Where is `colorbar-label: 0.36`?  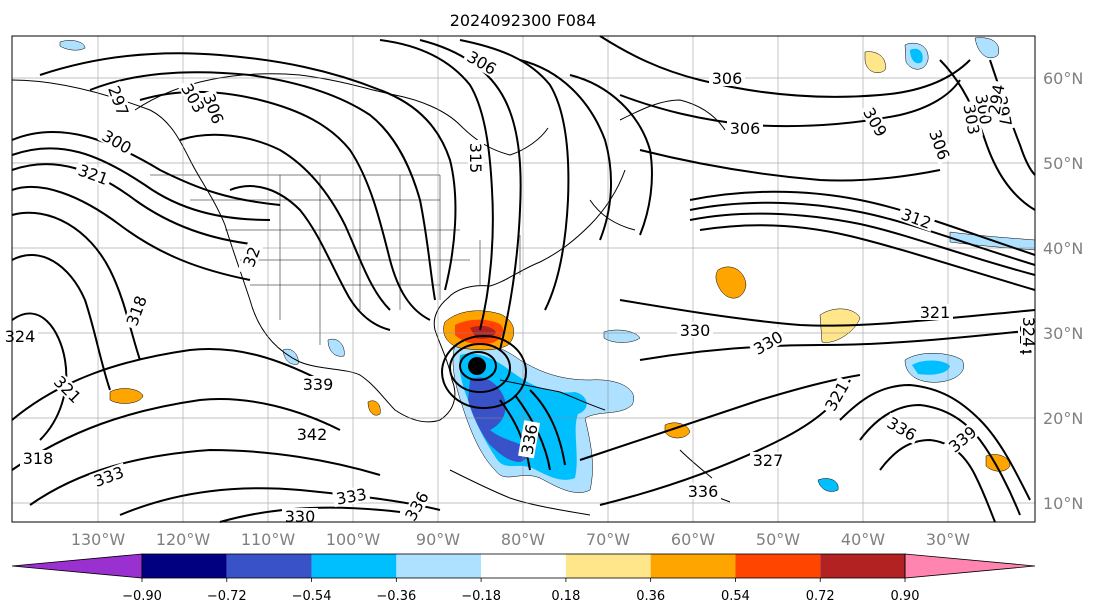 colorbar-label: 0.36 is located at coordinates (650, 596).